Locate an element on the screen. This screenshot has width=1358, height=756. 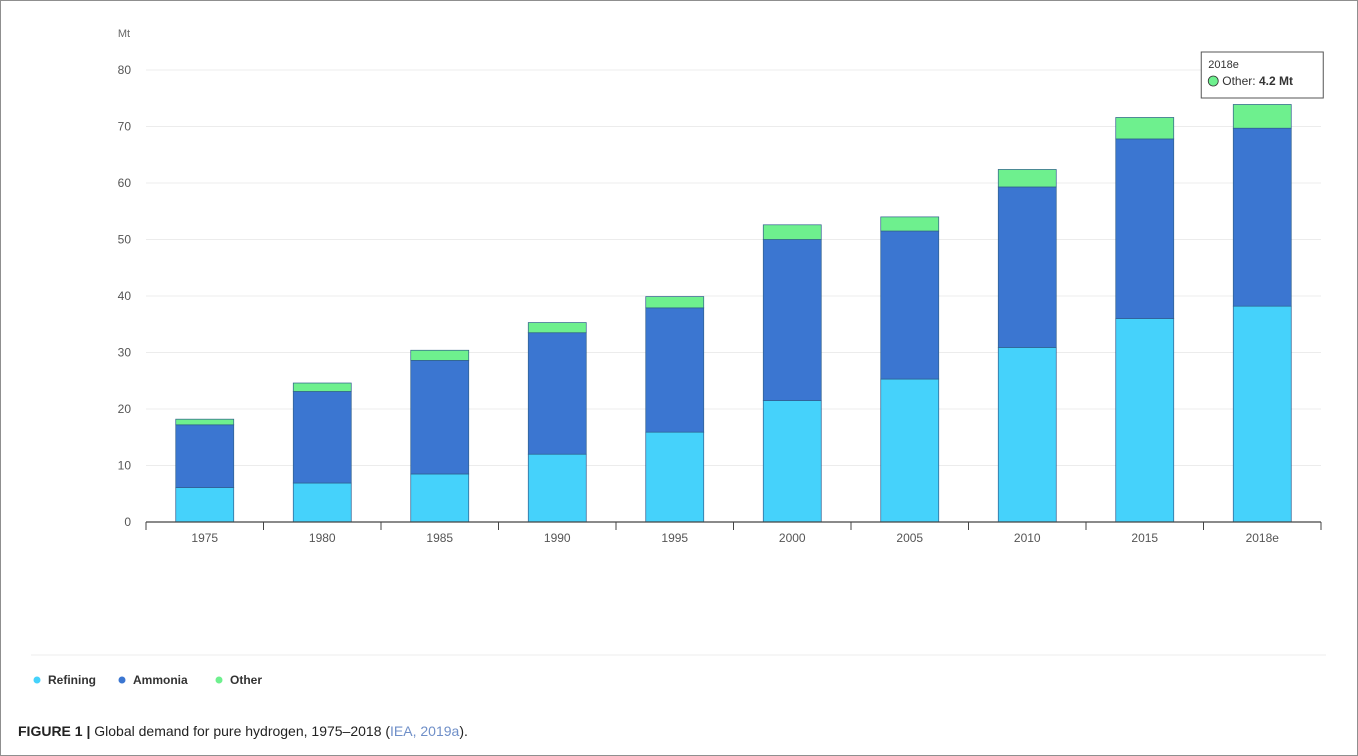
bar-ammonia-1990 is located at coordinates (557, 393).